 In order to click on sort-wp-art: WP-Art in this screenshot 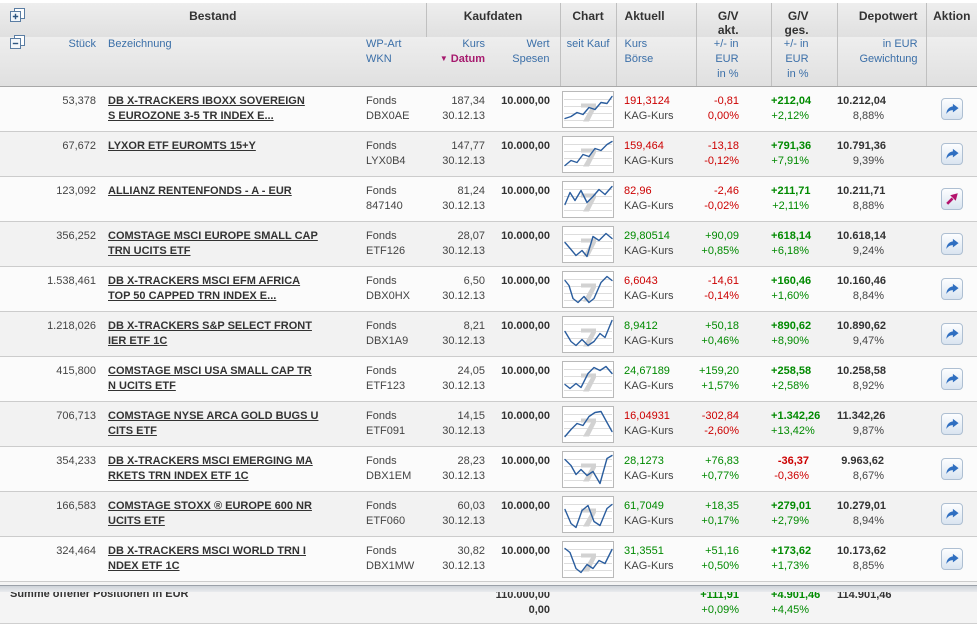, I will do `click(384, 44)`.